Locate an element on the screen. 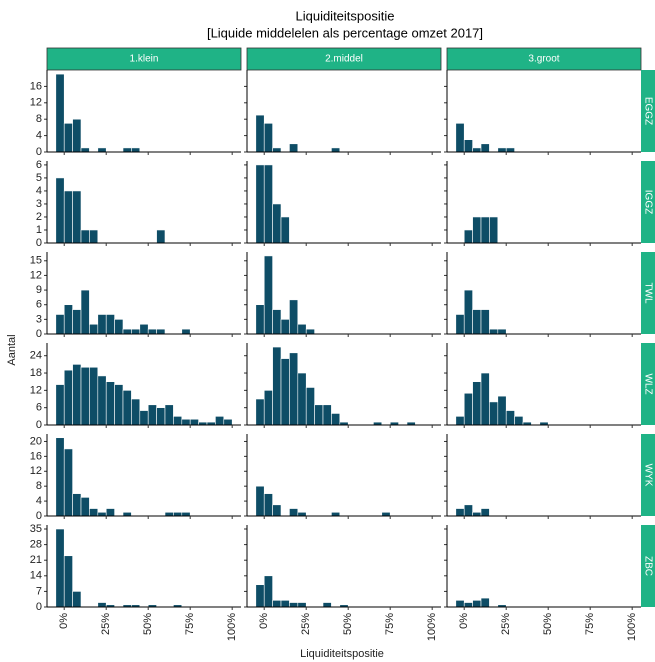 The width and height of the screenshot is (655, 662). y-tick-label: 0 is located at coordinates (39, 516).